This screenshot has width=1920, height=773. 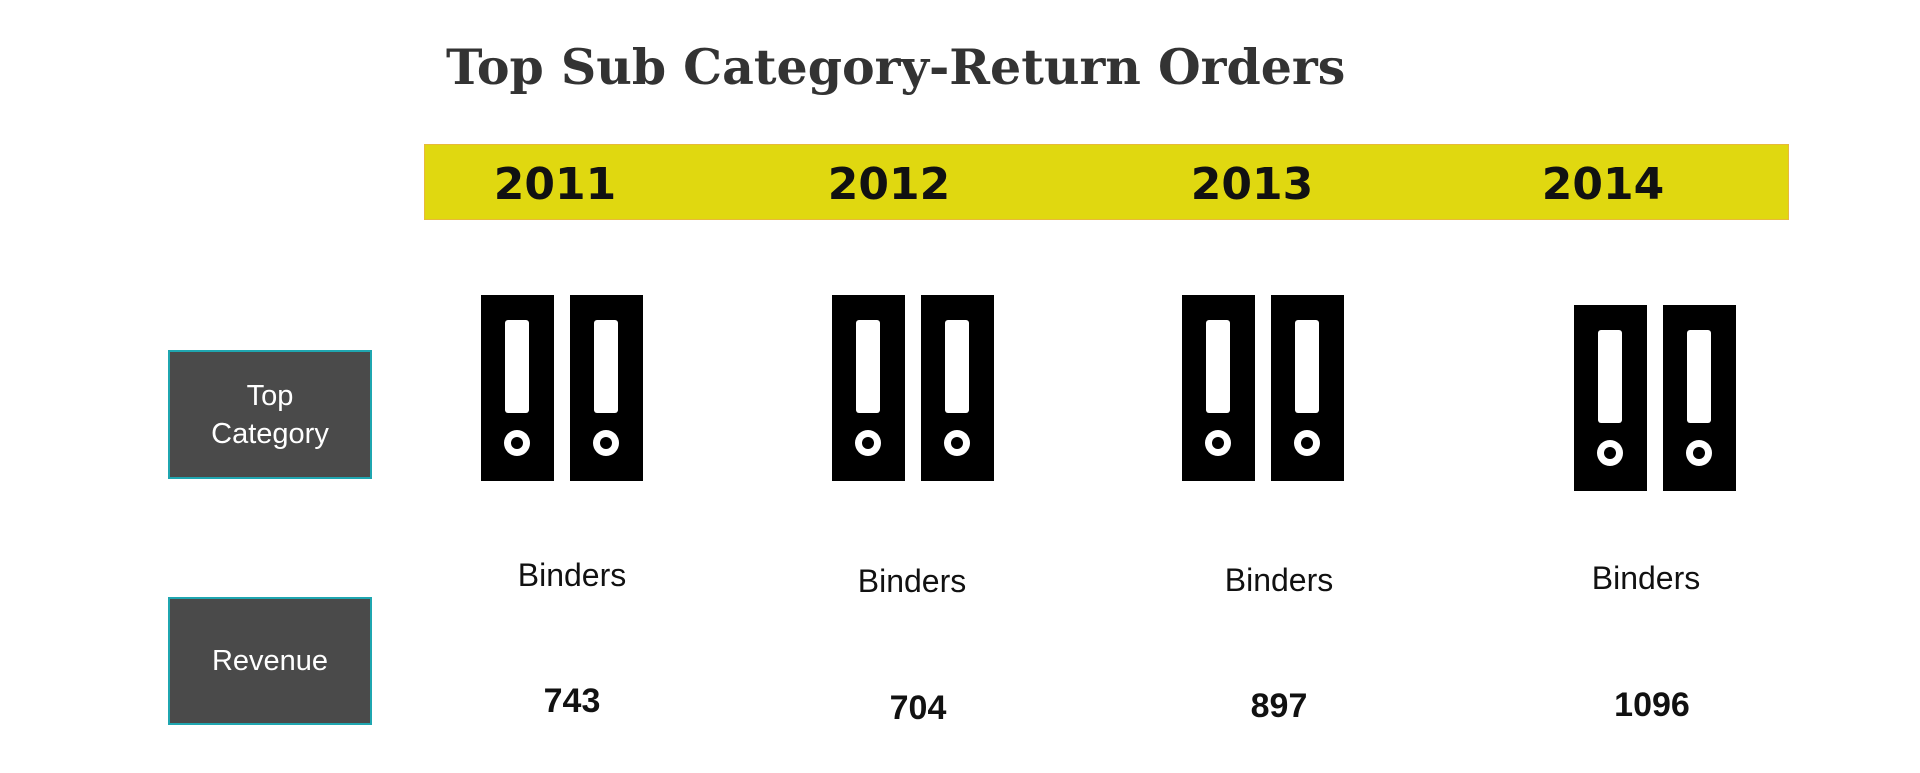 I want to click on year-2011: 2011, so click(x=555, y=184).